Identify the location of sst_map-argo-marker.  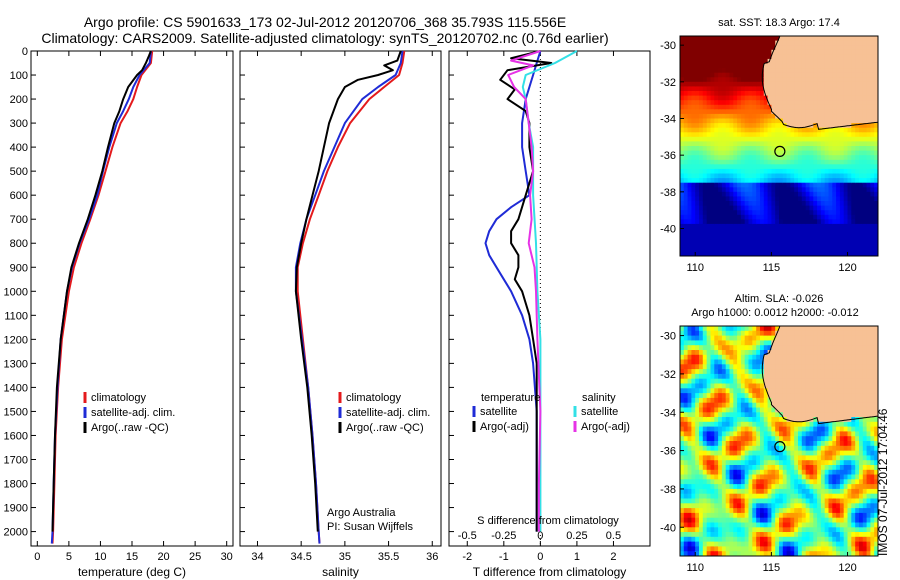
(780, 151).